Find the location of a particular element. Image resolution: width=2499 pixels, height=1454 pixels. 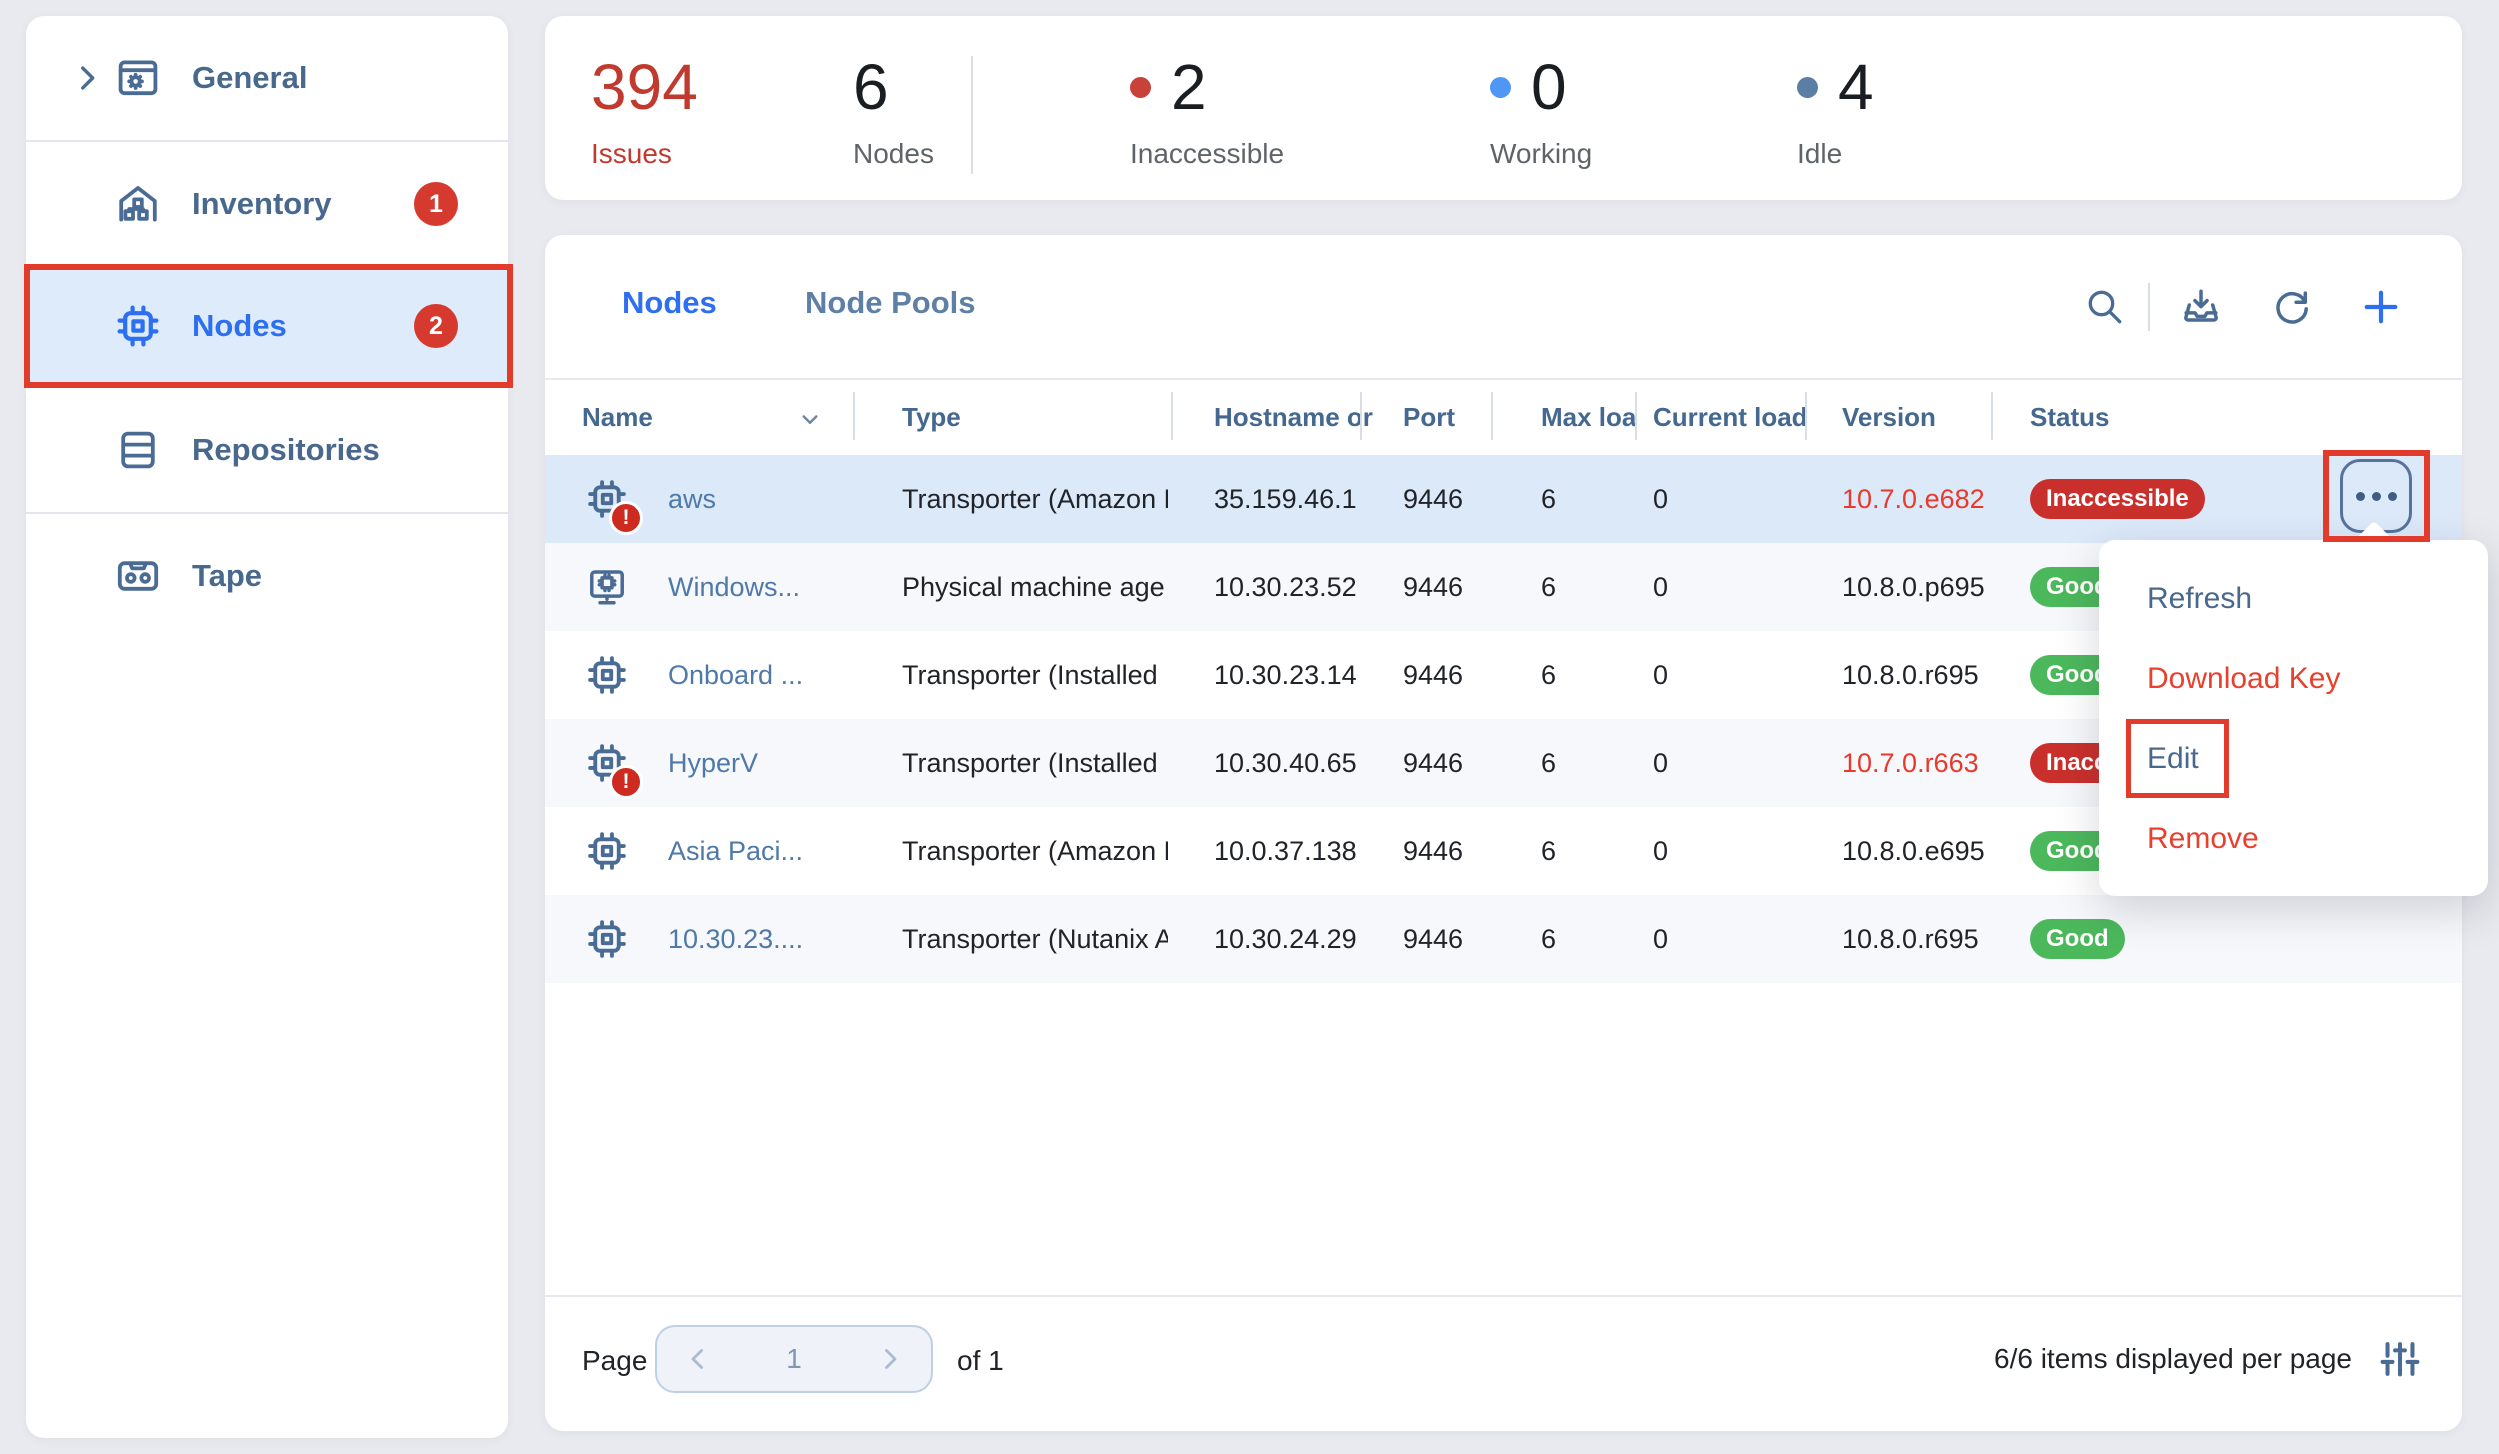

sidebar-item-repositories: Repositories is located at coordinates (267, 450).